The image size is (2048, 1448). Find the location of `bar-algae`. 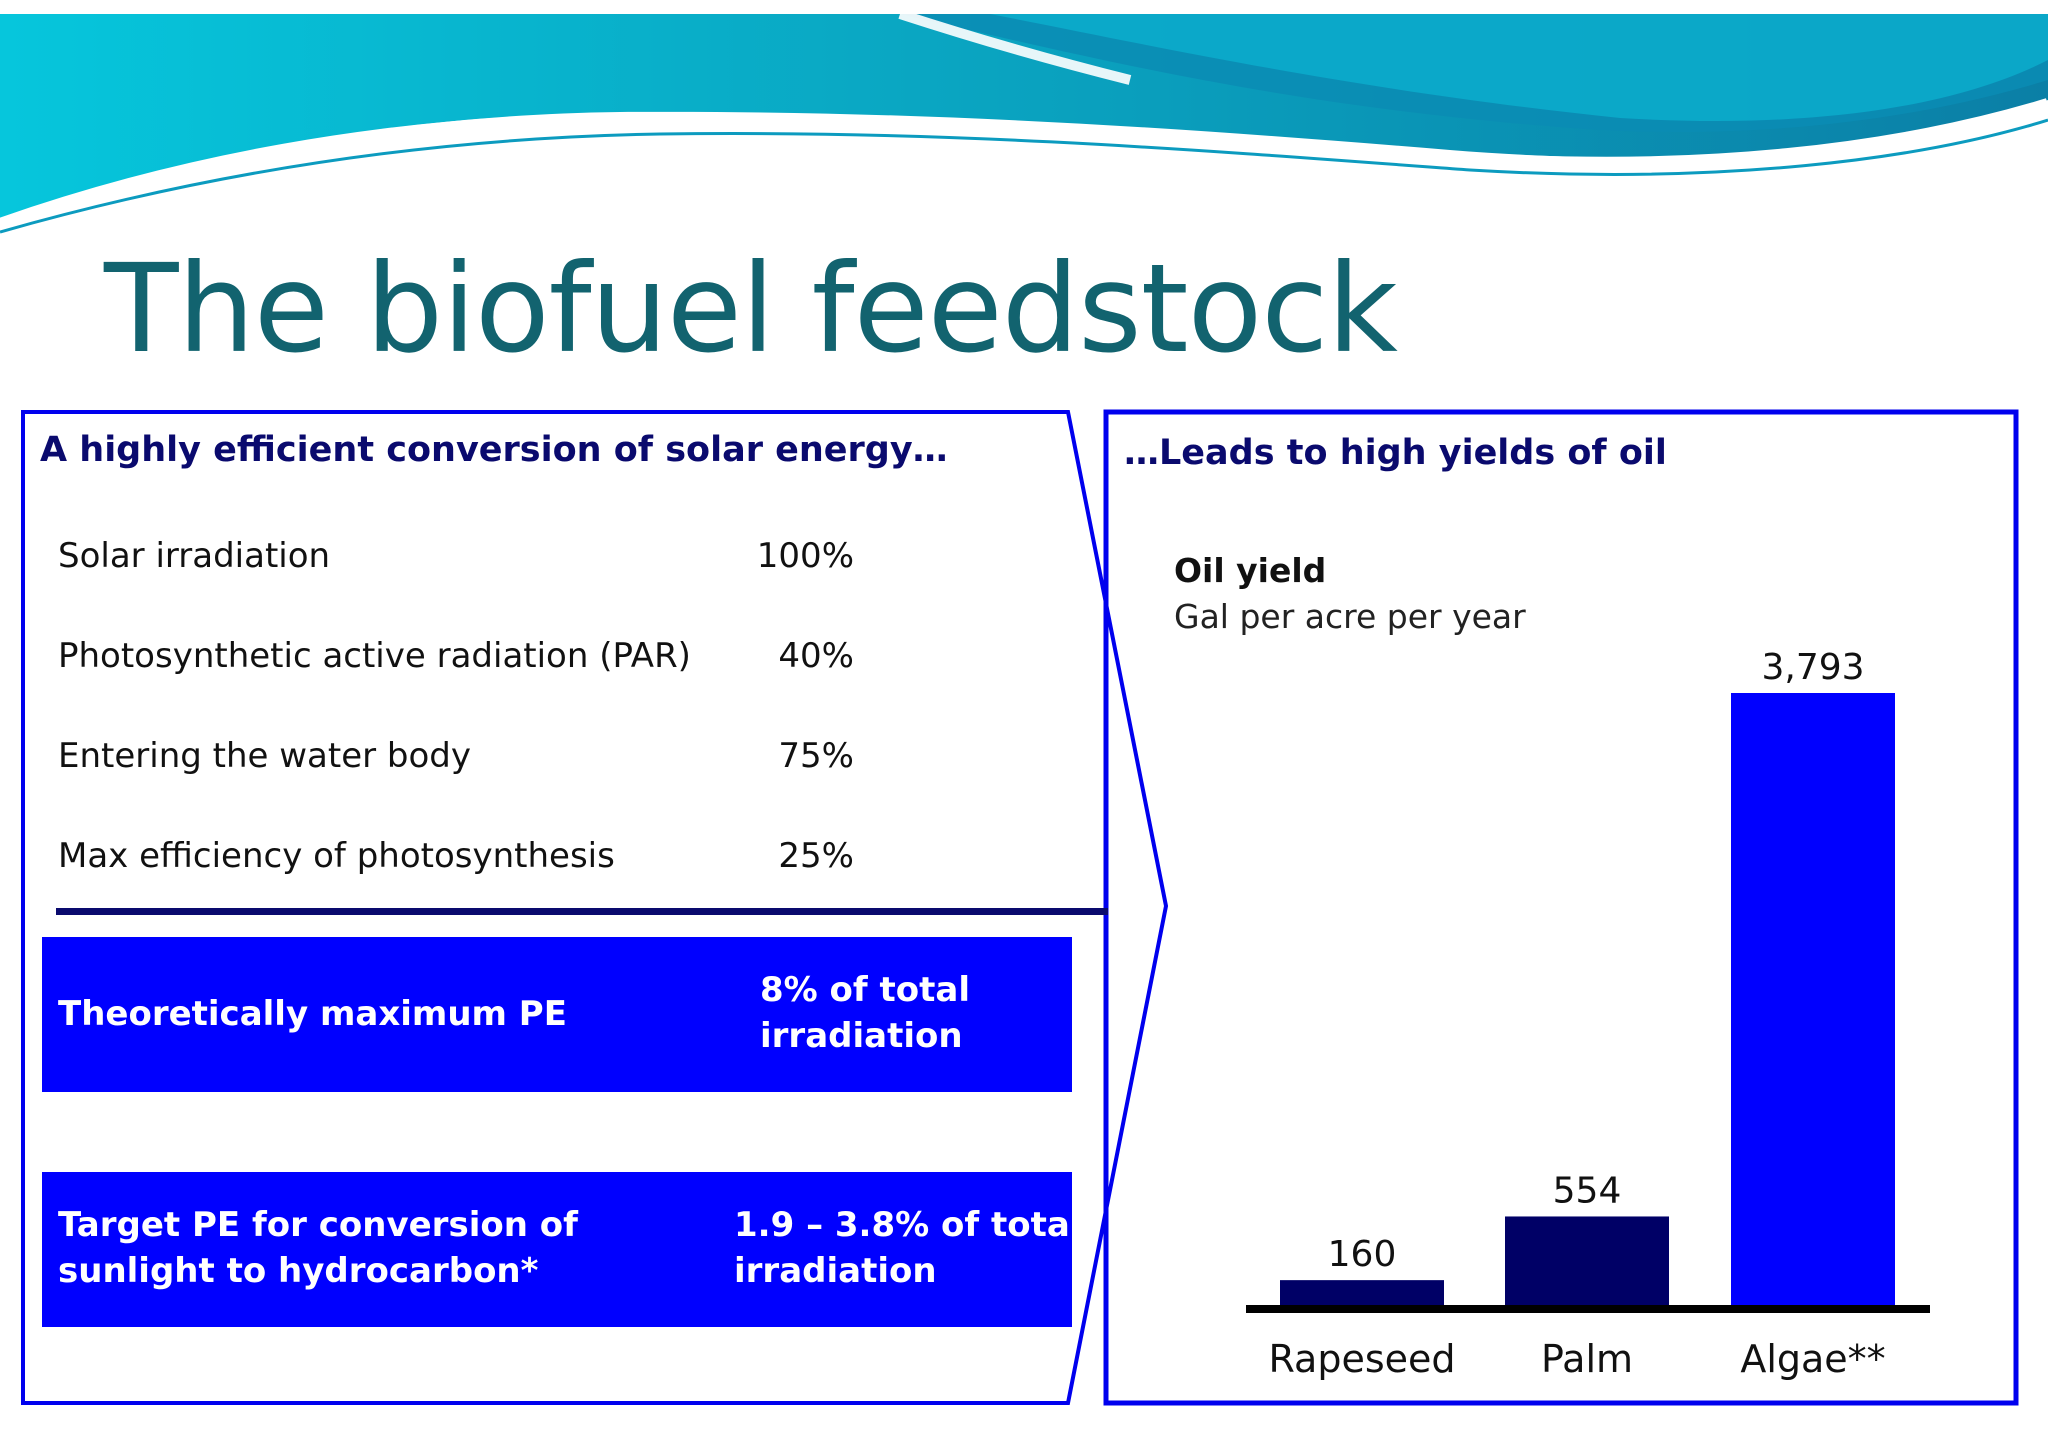

bar-algae is located at coordinates (1813, 999).